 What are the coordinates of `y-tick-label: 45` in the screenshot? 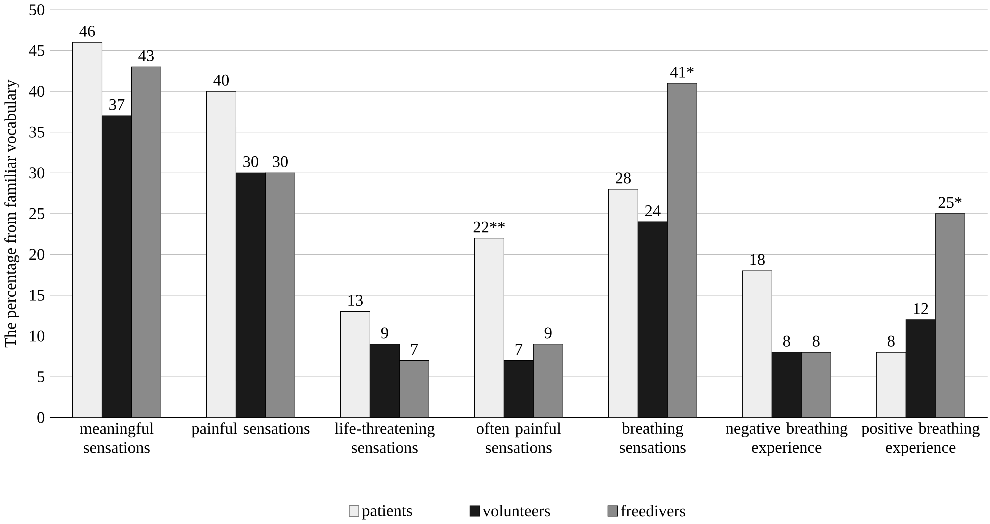 It's located at (37, 50).